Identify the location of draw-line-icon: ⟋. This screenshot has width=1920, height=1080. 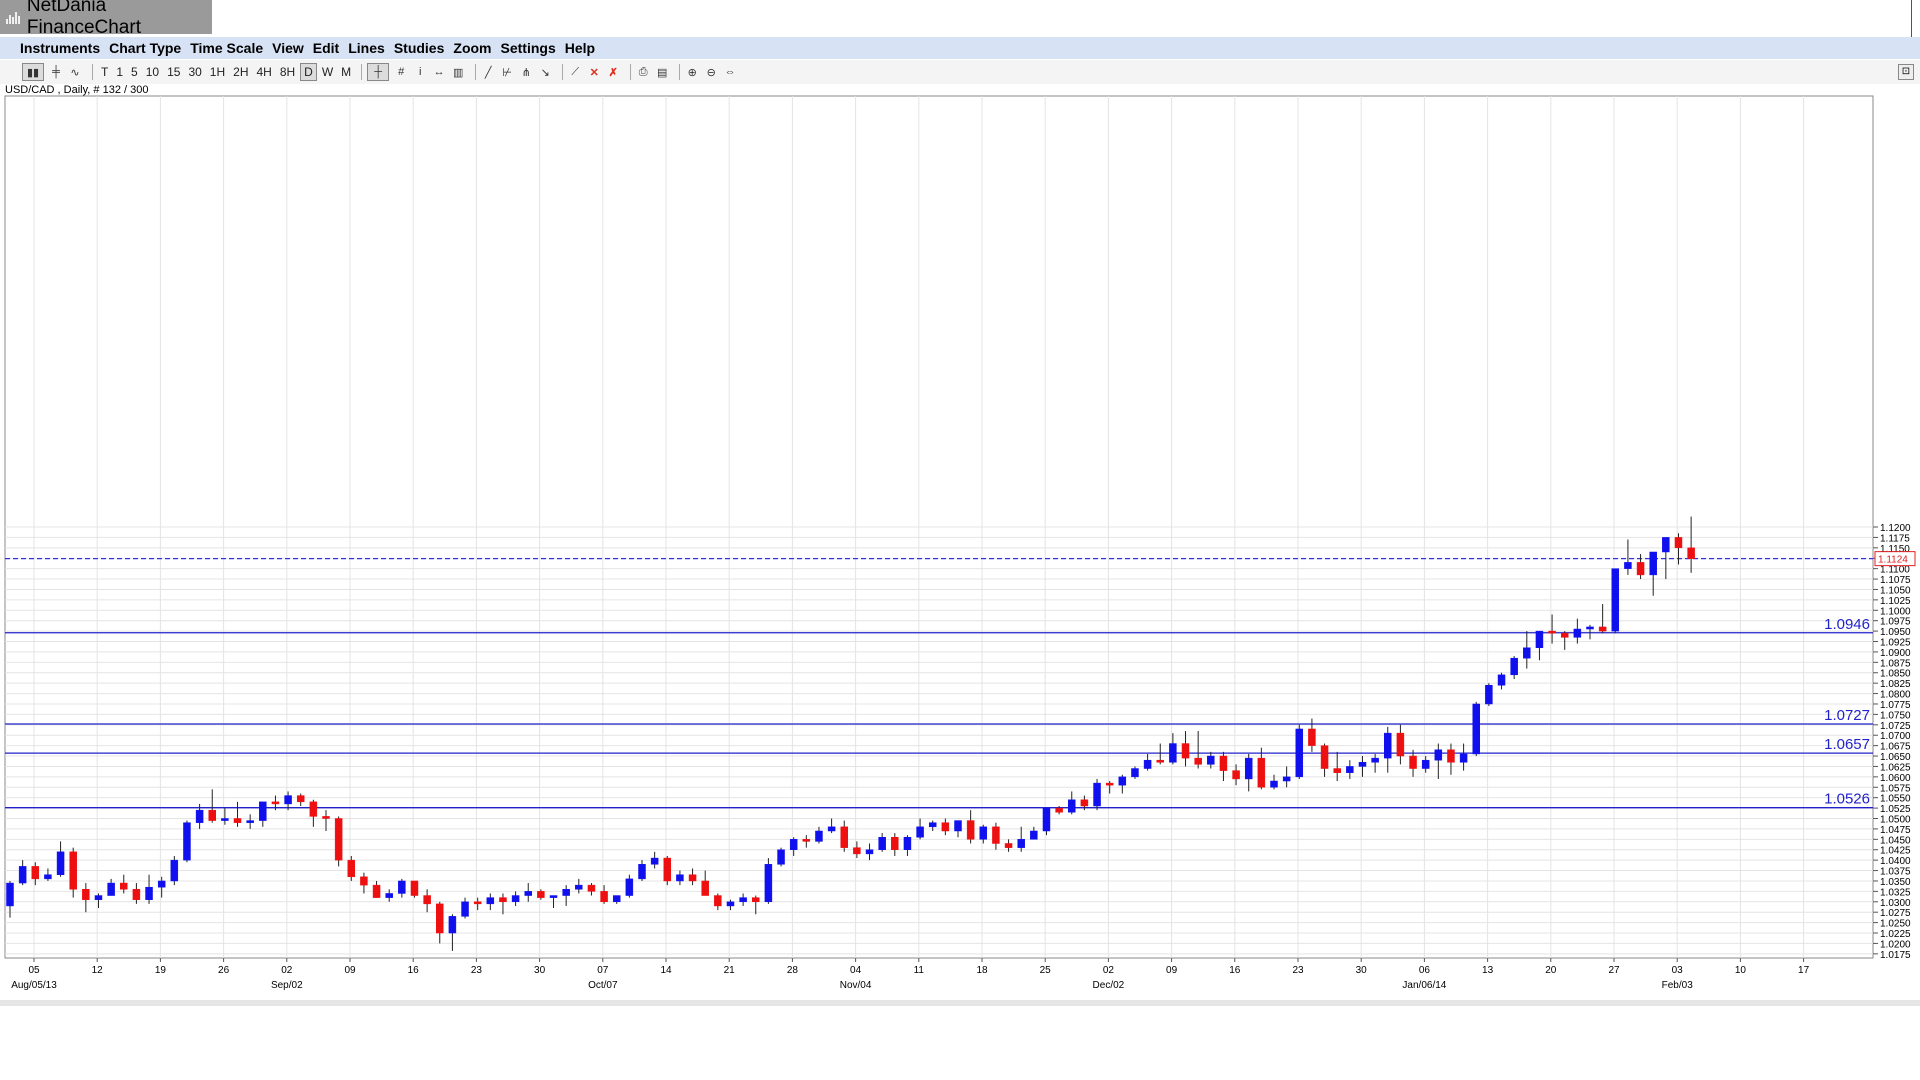
(575, 71).